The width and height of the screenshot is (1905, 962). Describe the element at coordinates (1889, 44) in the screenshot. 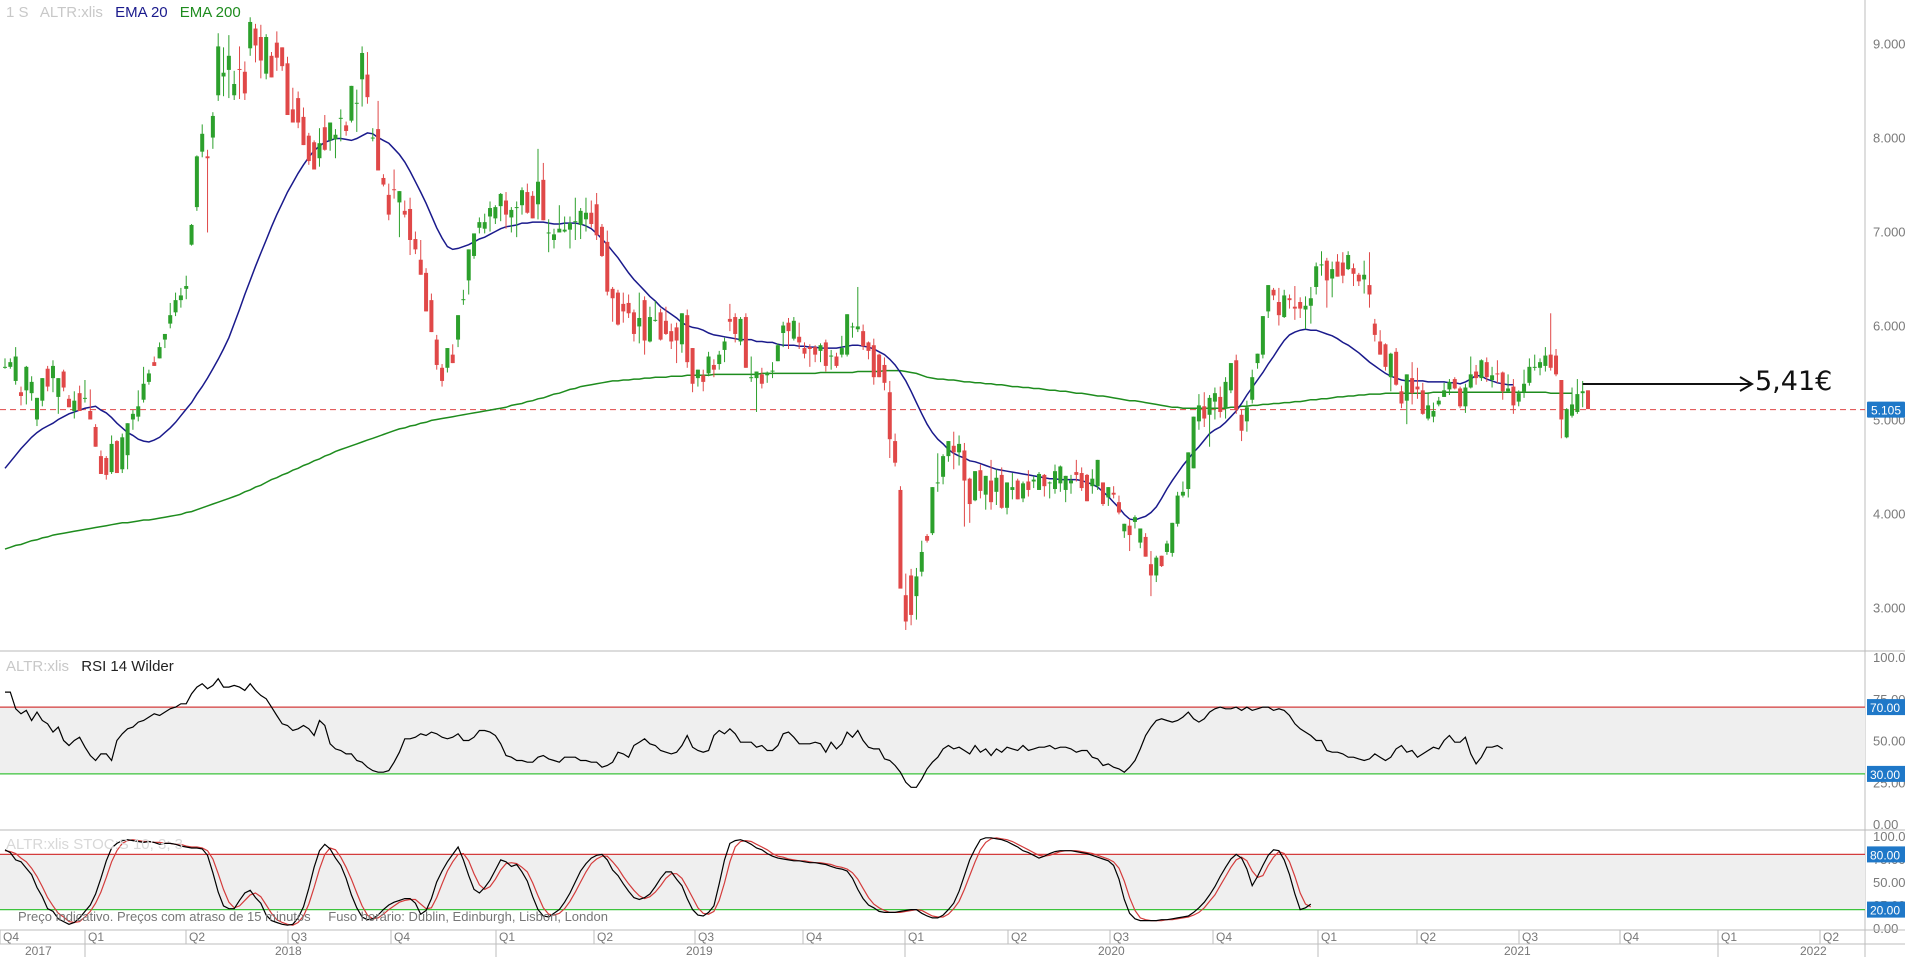

I see `price-axis-label: 9.000` at that location.